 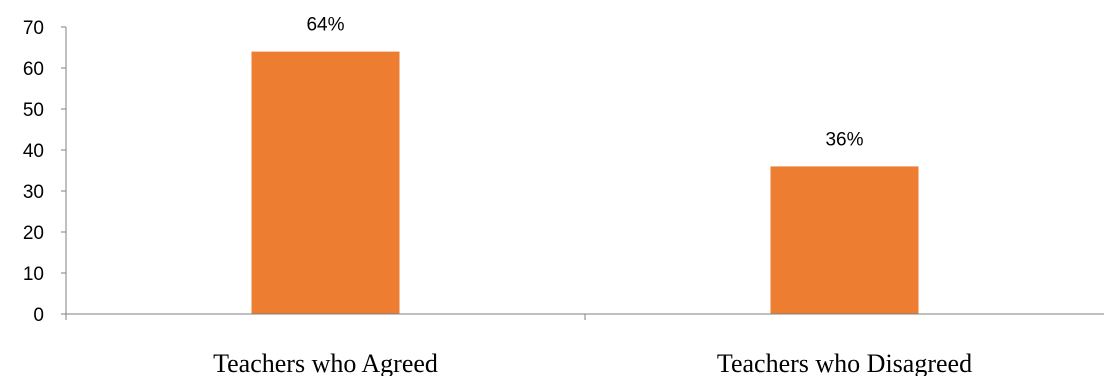 I want to click on y-axis: 0 10 20 30 40 50 60 70, so click(x=45, y=172).